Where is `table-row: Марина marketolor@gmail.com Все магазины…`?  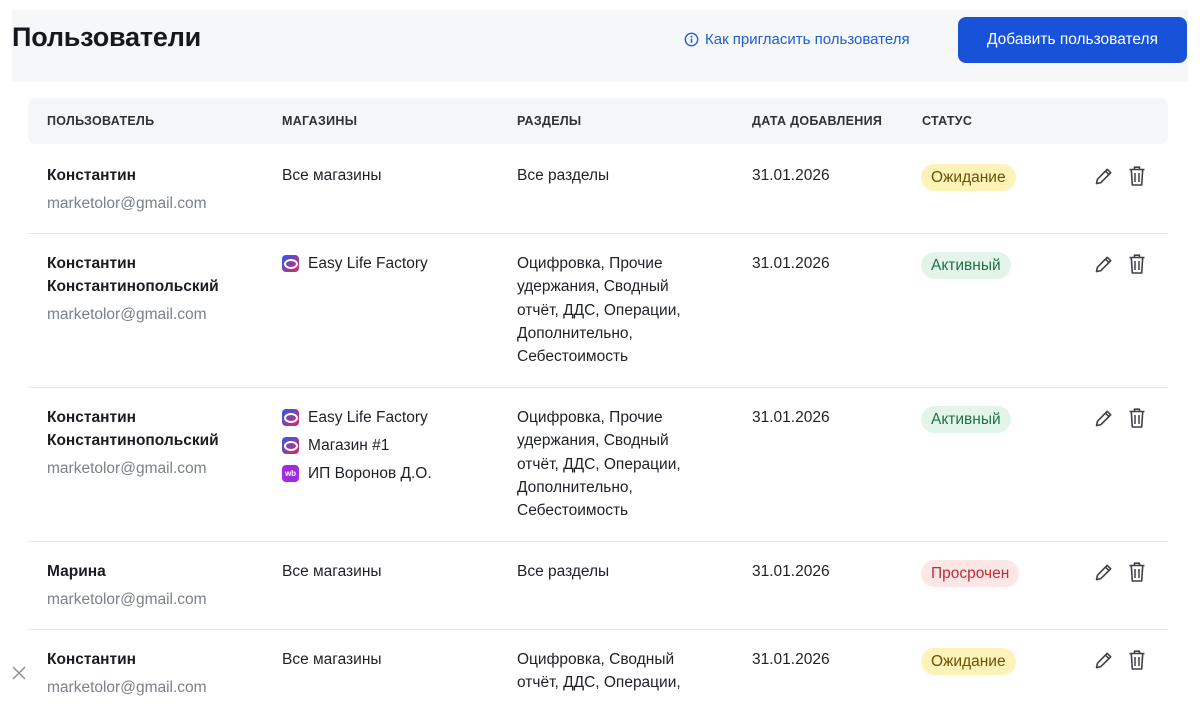 table-row: Марина marketolor@gmail.com Все магазины… is located at coordinates (598, 586).